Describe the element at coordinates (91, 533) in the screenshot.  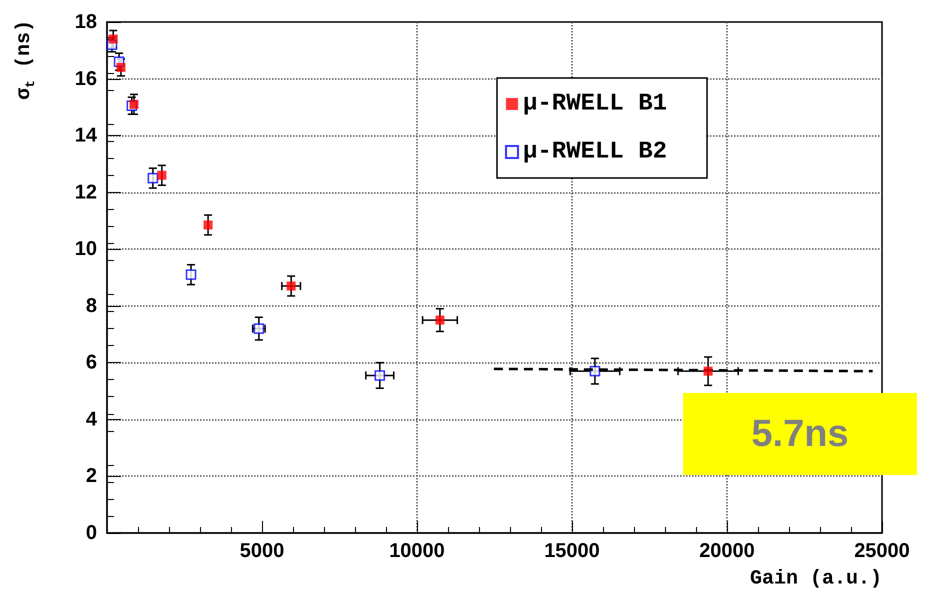
I see `y-tick-label: 0` at that location.